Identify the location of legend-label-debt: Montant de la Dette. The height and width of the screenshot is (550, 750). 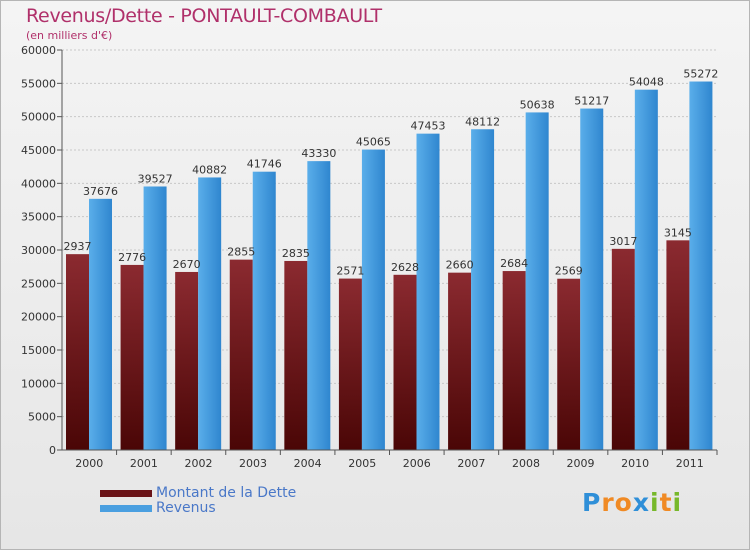
(226, 493).